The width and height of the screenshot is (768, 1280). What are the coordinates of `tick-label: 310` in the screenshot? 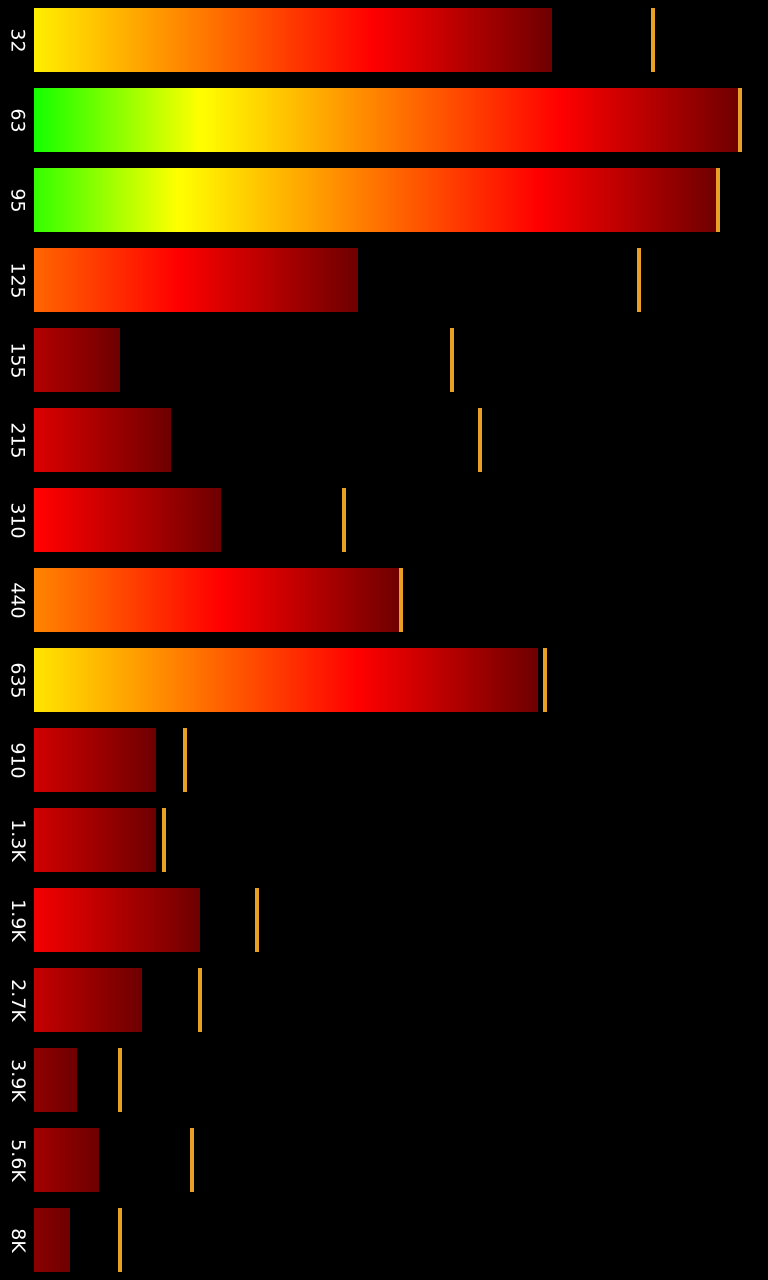 It's located at (17, 520).